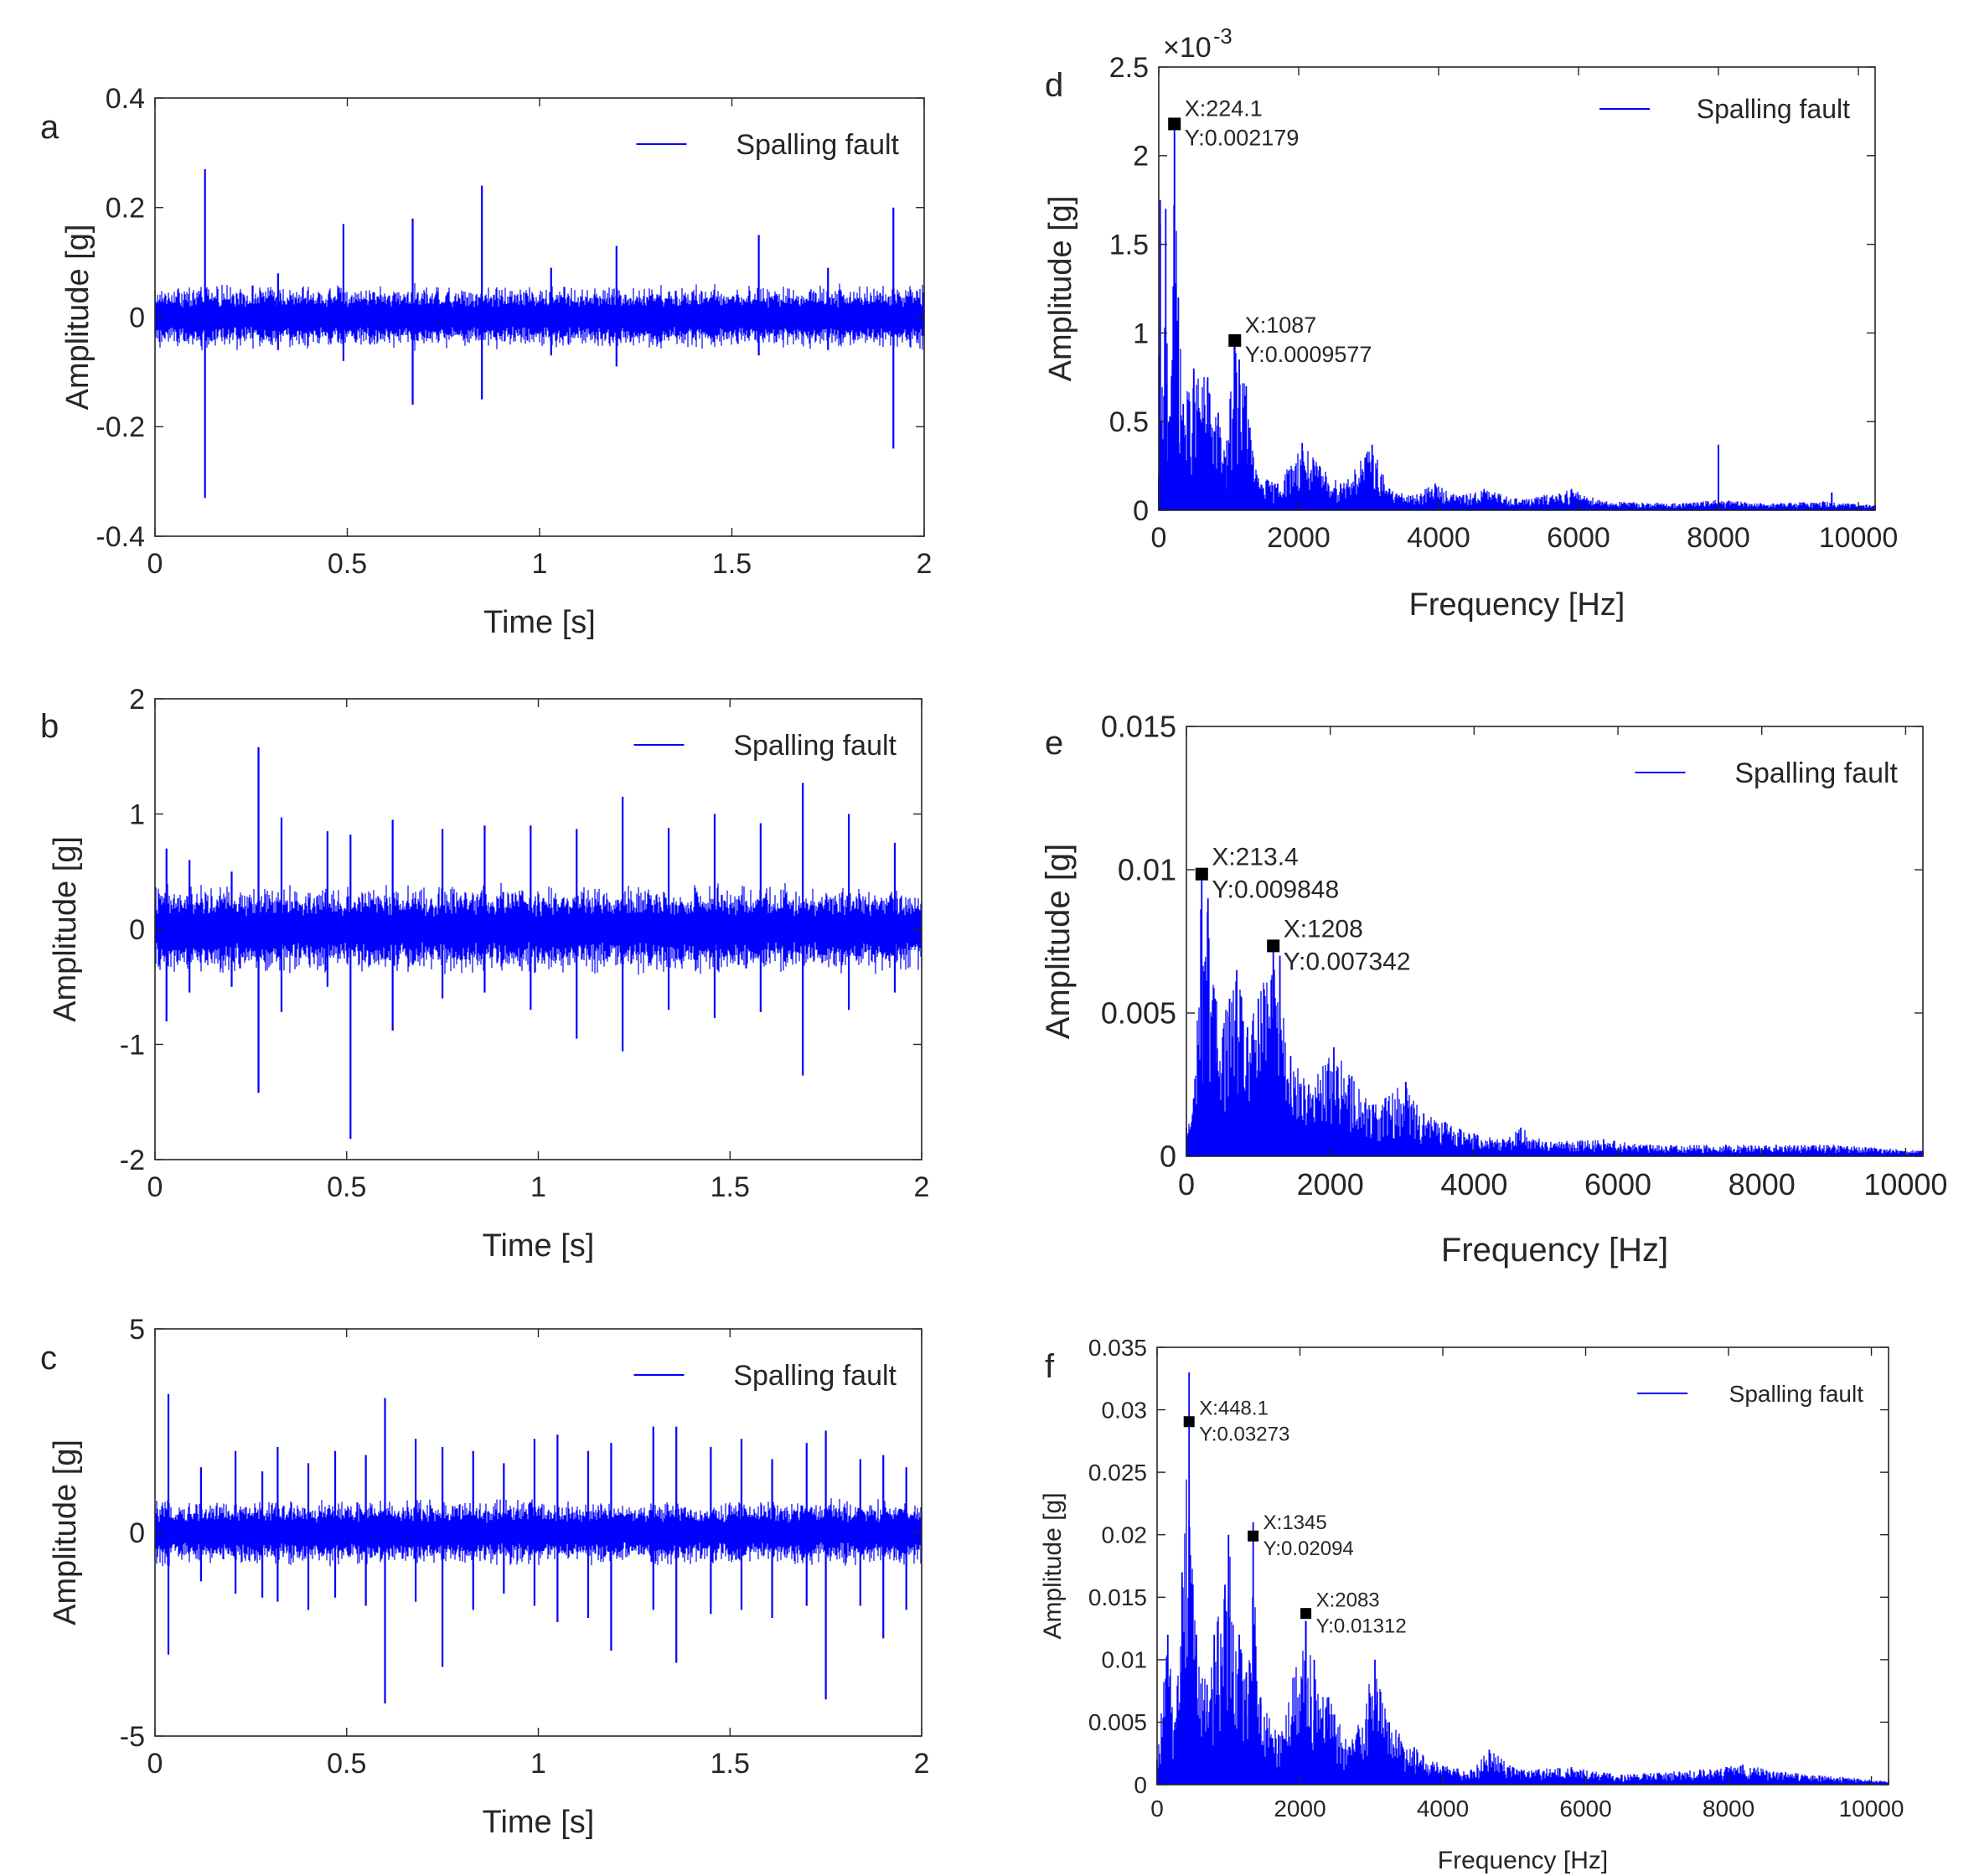 The width and height of the screenshot is (1974, 1876). I want to click on datatip-y-label: Y:0.02094, so click(1309, 1548).